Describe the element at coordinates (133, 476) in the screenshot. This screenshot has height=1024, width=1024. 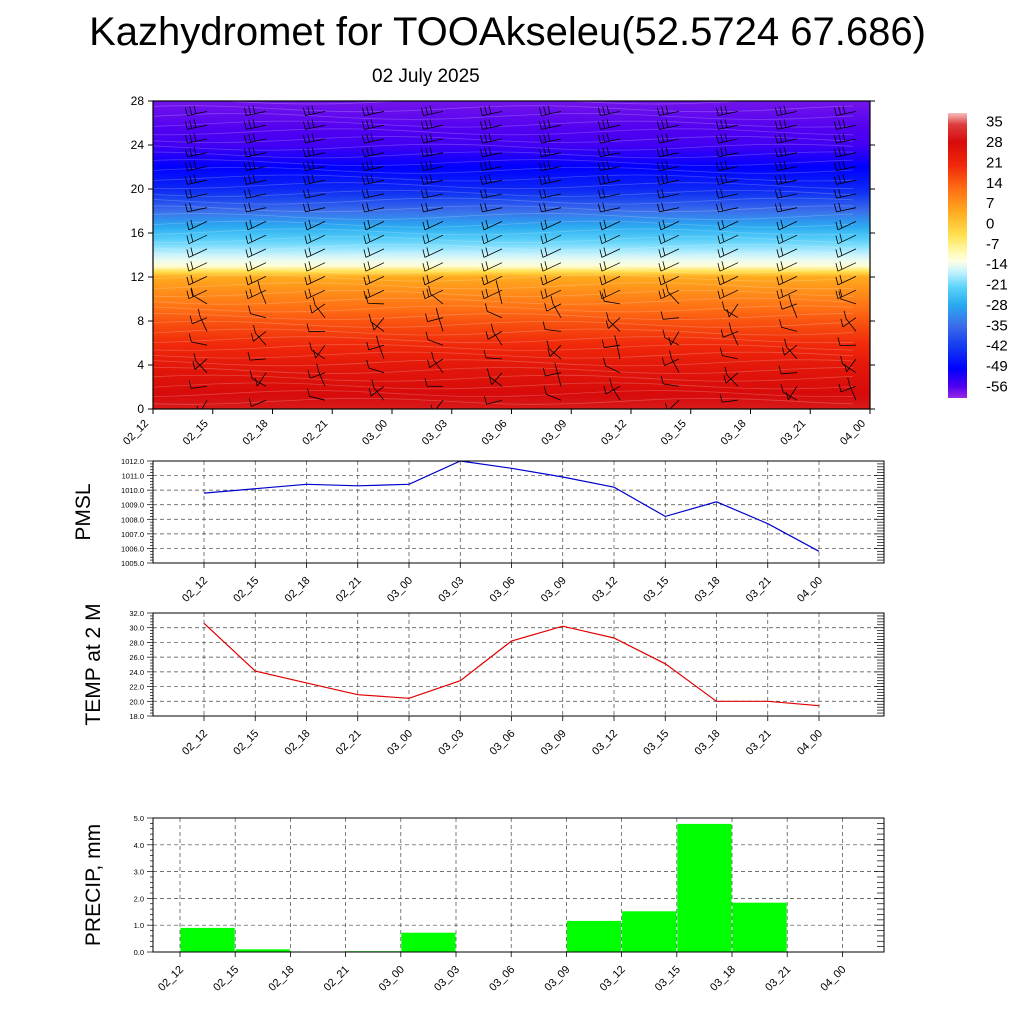
I see `y-tick-label: 1011.0` at that location.